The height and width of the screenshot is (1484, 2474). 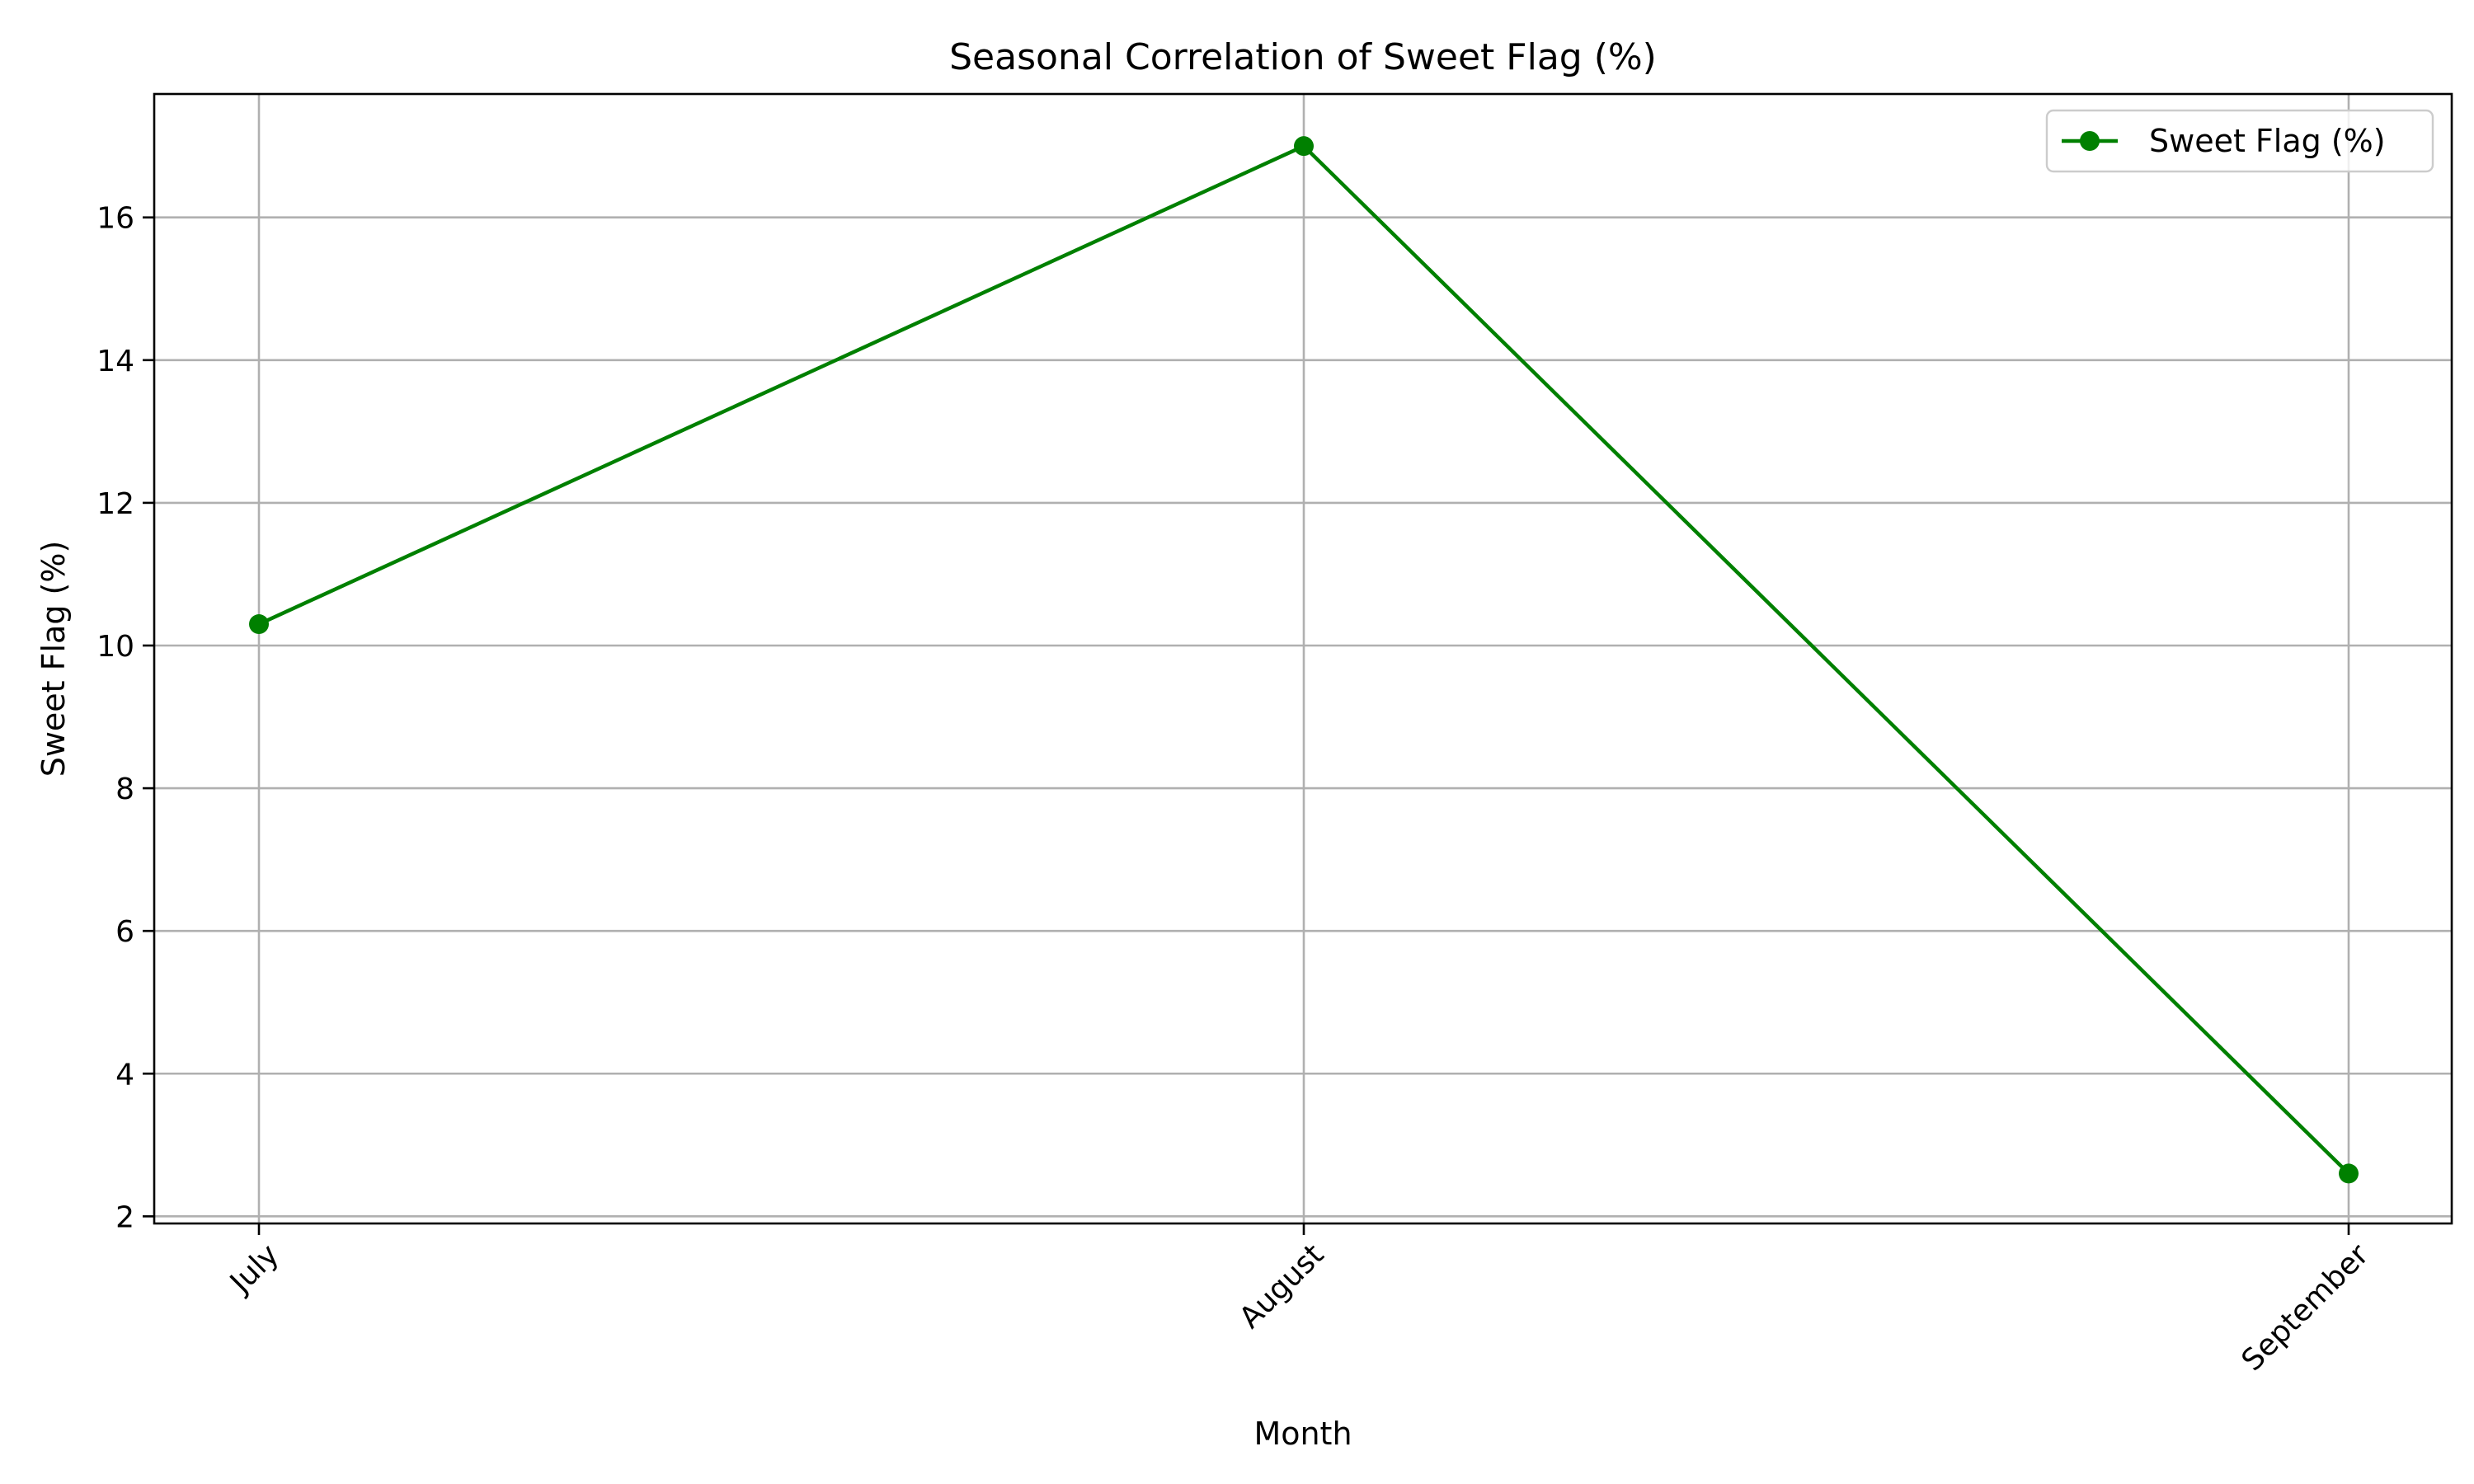 What do you see at coordinates (1302, 1434) in the screenshot?
I see `x-axis-label: Month` at bounding box center [1302, 1434].